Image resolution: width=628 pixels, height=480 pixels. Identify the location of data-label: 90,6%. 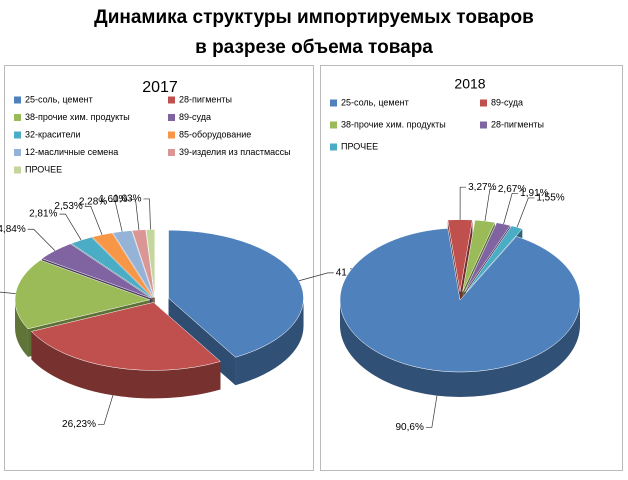
(410, 427).